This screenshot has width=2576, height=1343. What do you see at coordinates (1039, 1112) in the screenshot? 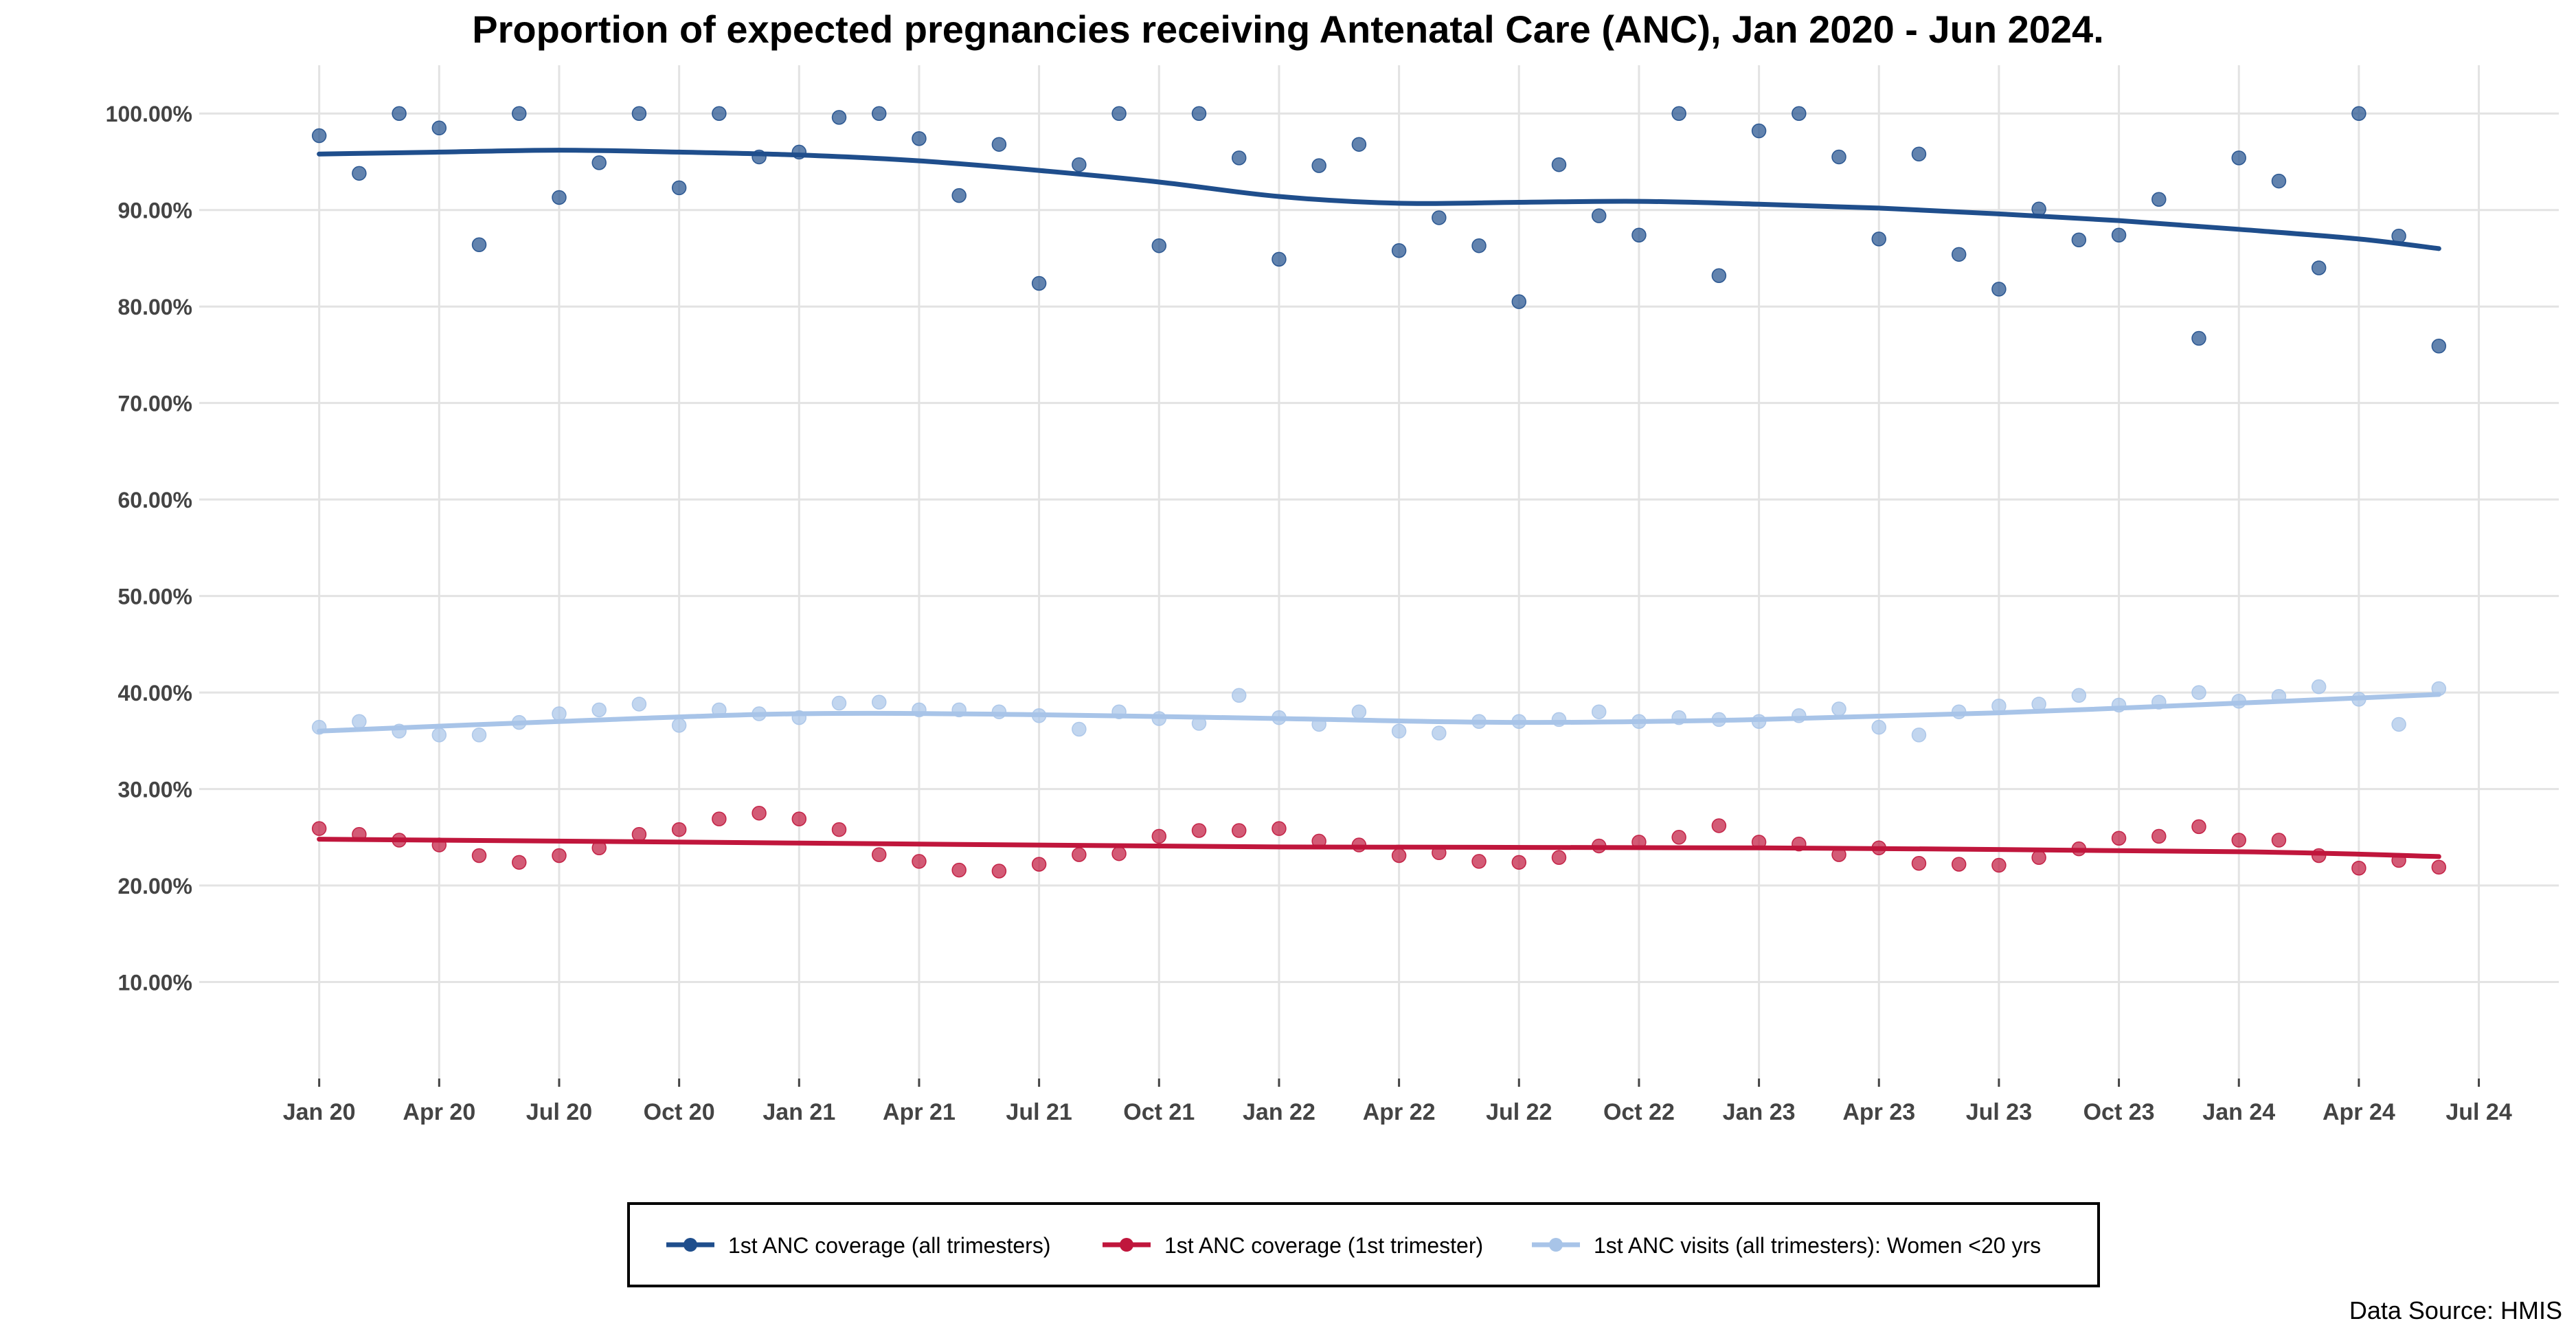
I see `x-tick-label: Jul 21` at bounding box center [1039, 1112].